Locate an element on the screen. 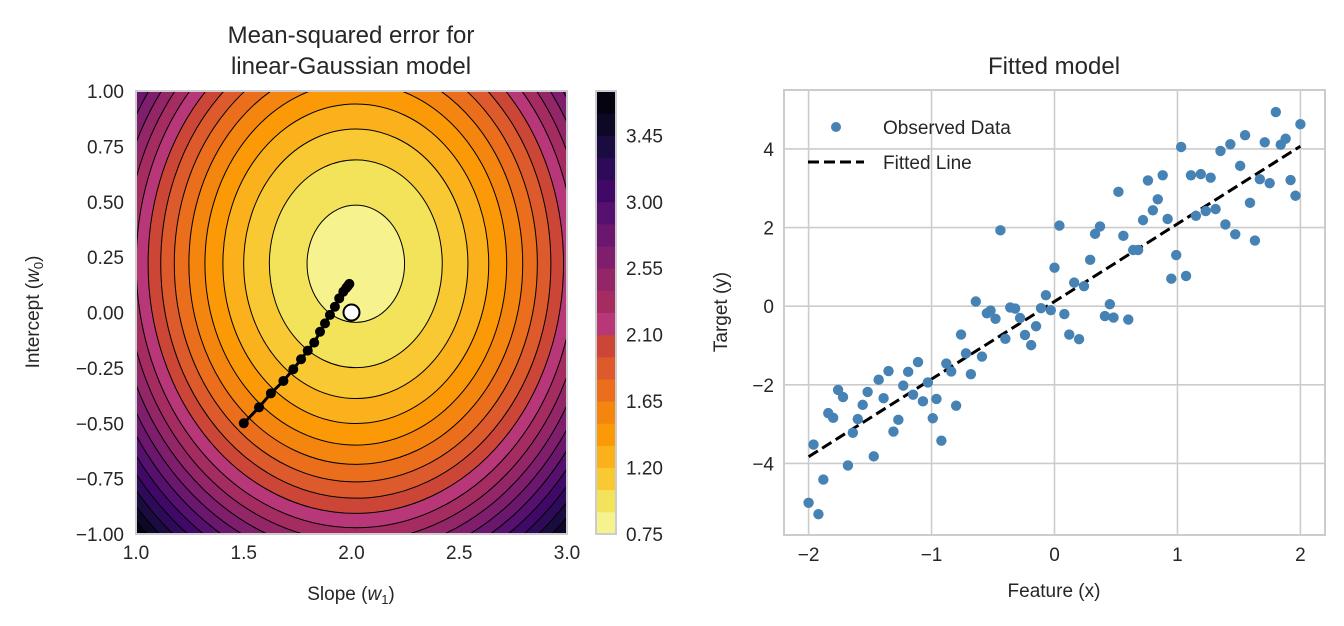 The width and height of the screenshot is (1344, 626). contour-ylabel-sub: 0 is located at coordinates (38, 265).